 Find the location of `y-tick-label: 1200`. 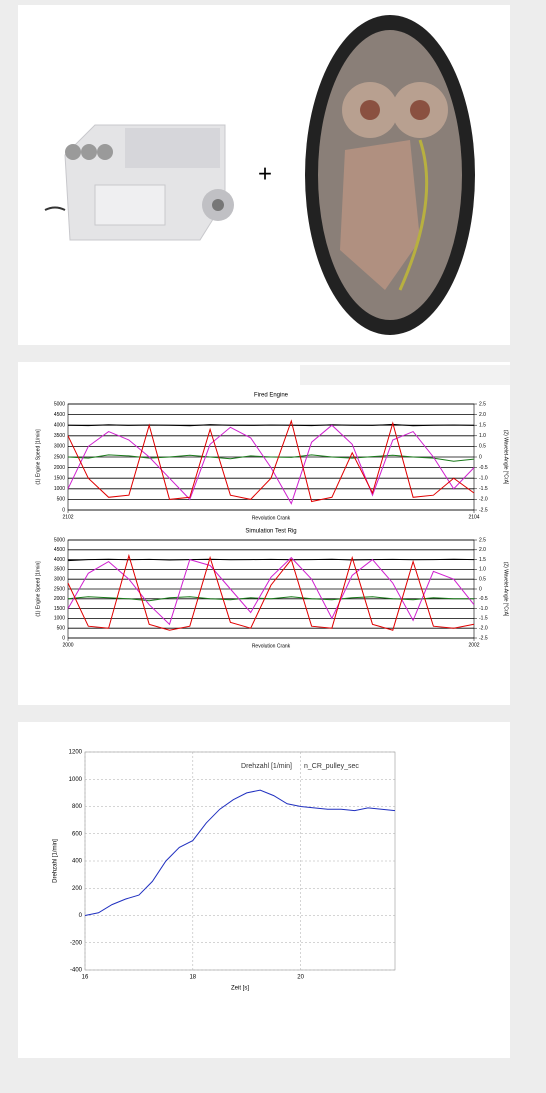

y-tick-label: 1200 is located at coordinates (76, 753).